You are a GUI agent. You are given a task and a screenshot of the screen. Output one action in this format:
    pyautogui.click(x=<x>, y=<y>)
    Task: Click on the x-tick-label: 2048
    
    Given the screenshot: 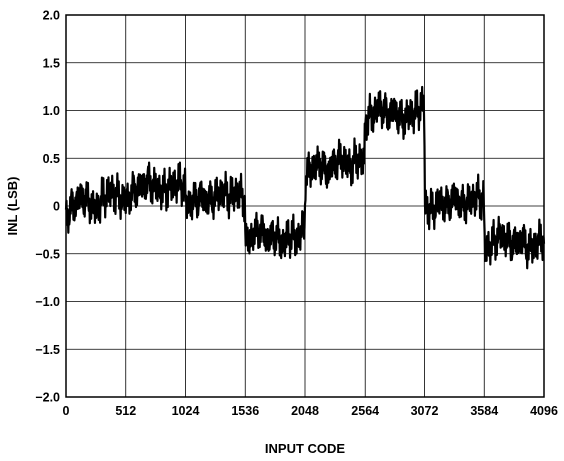 What is the action you would take?
    pyautogui.click(x=305, y=411)
    